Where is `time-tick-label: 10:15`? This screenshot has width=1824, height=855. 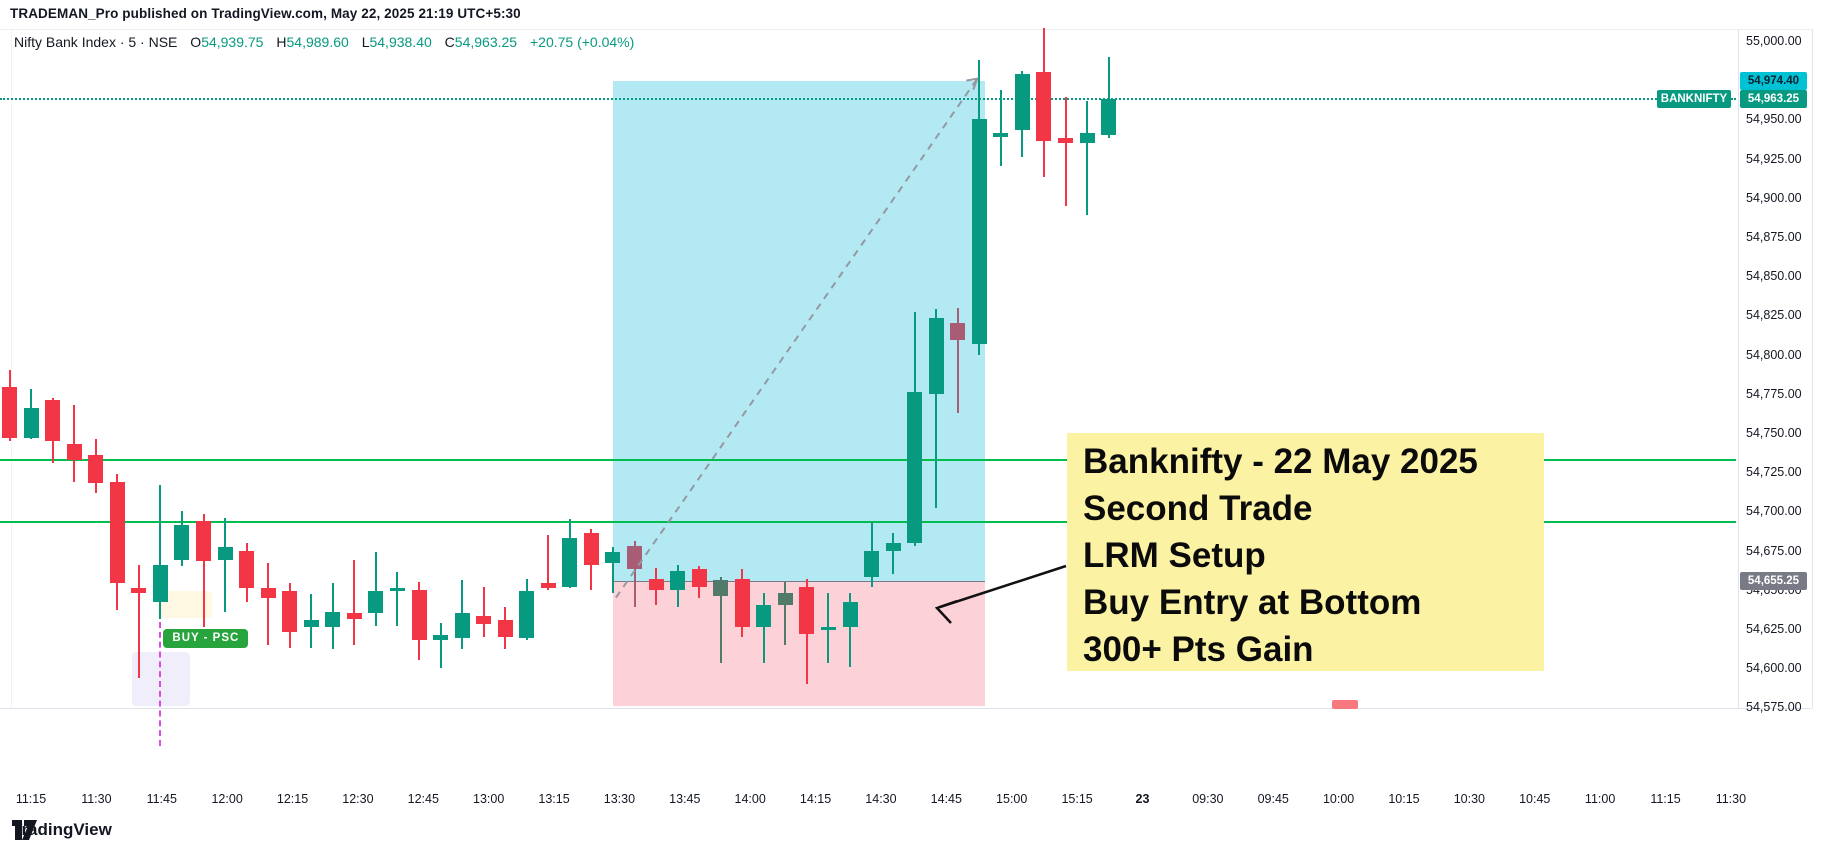 time-tick-label: 10:15 is located at coordinates (1404, 799).